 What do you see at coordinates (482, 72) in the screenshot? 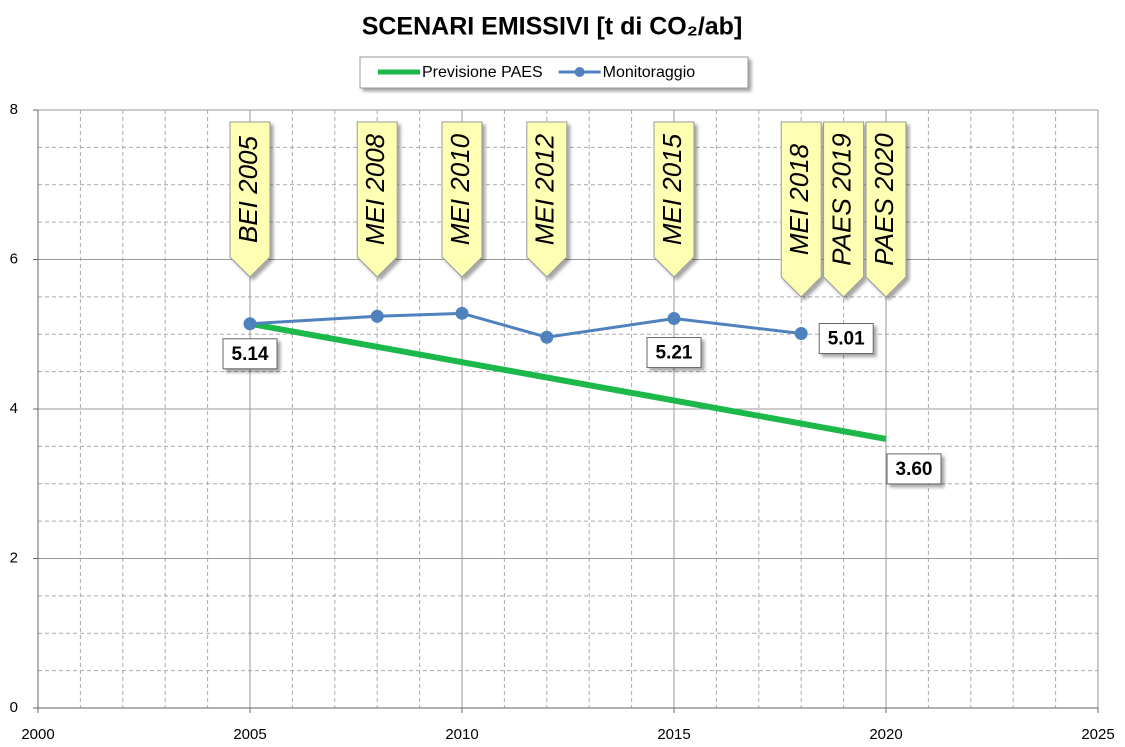
I see `legend-label: Previsione PAES` at bounding box center [482, 72].